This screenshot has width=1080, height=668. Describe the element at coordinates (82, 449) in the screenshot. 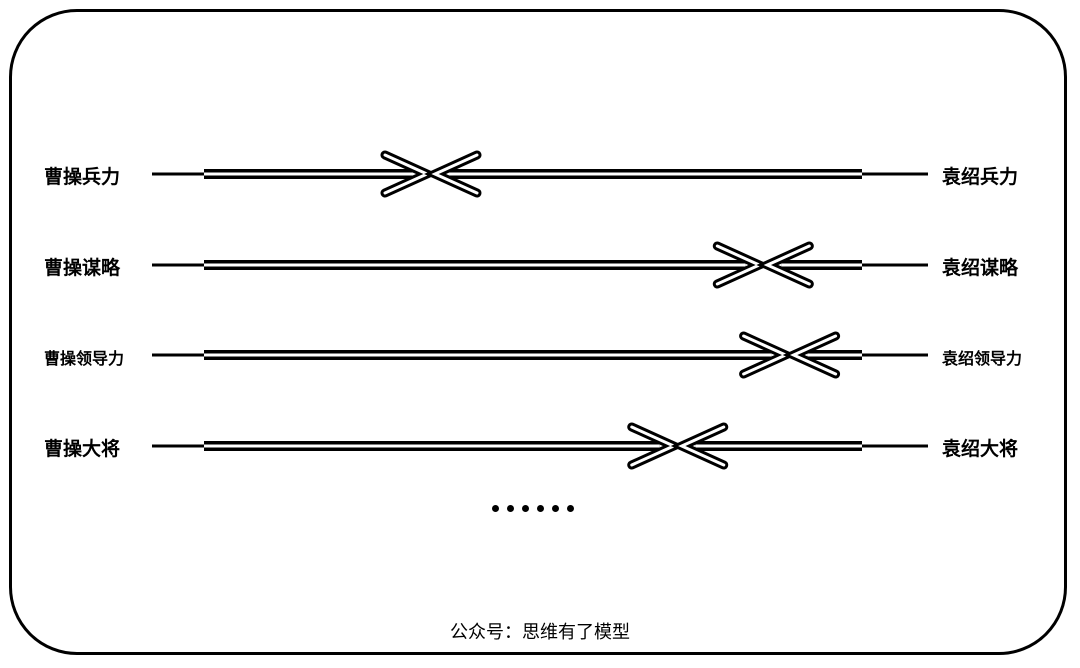

I see `row-4-left-label: 曹操大将` at that location.